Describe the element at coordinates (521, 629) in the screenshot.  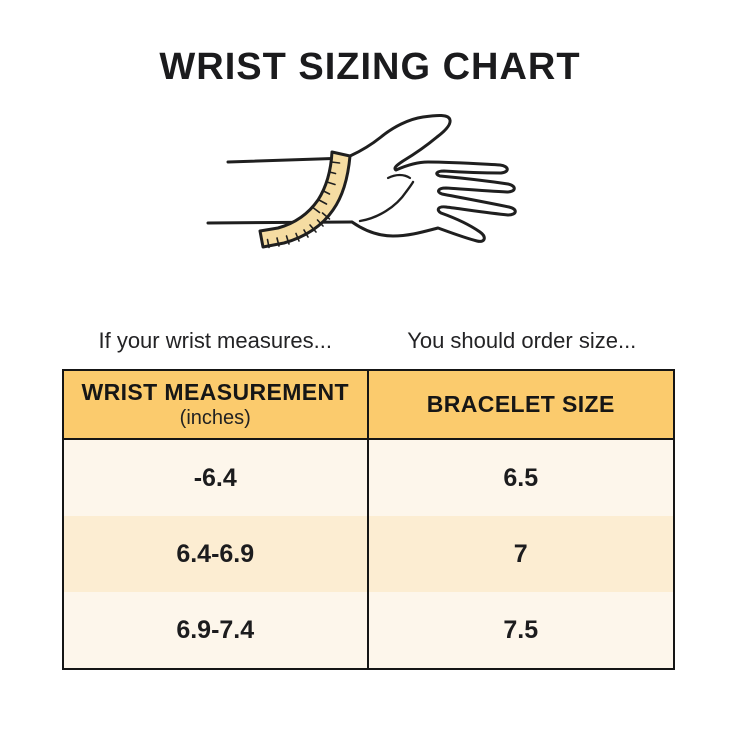
I see `bracelet-size-cell: 7.5` at that location.